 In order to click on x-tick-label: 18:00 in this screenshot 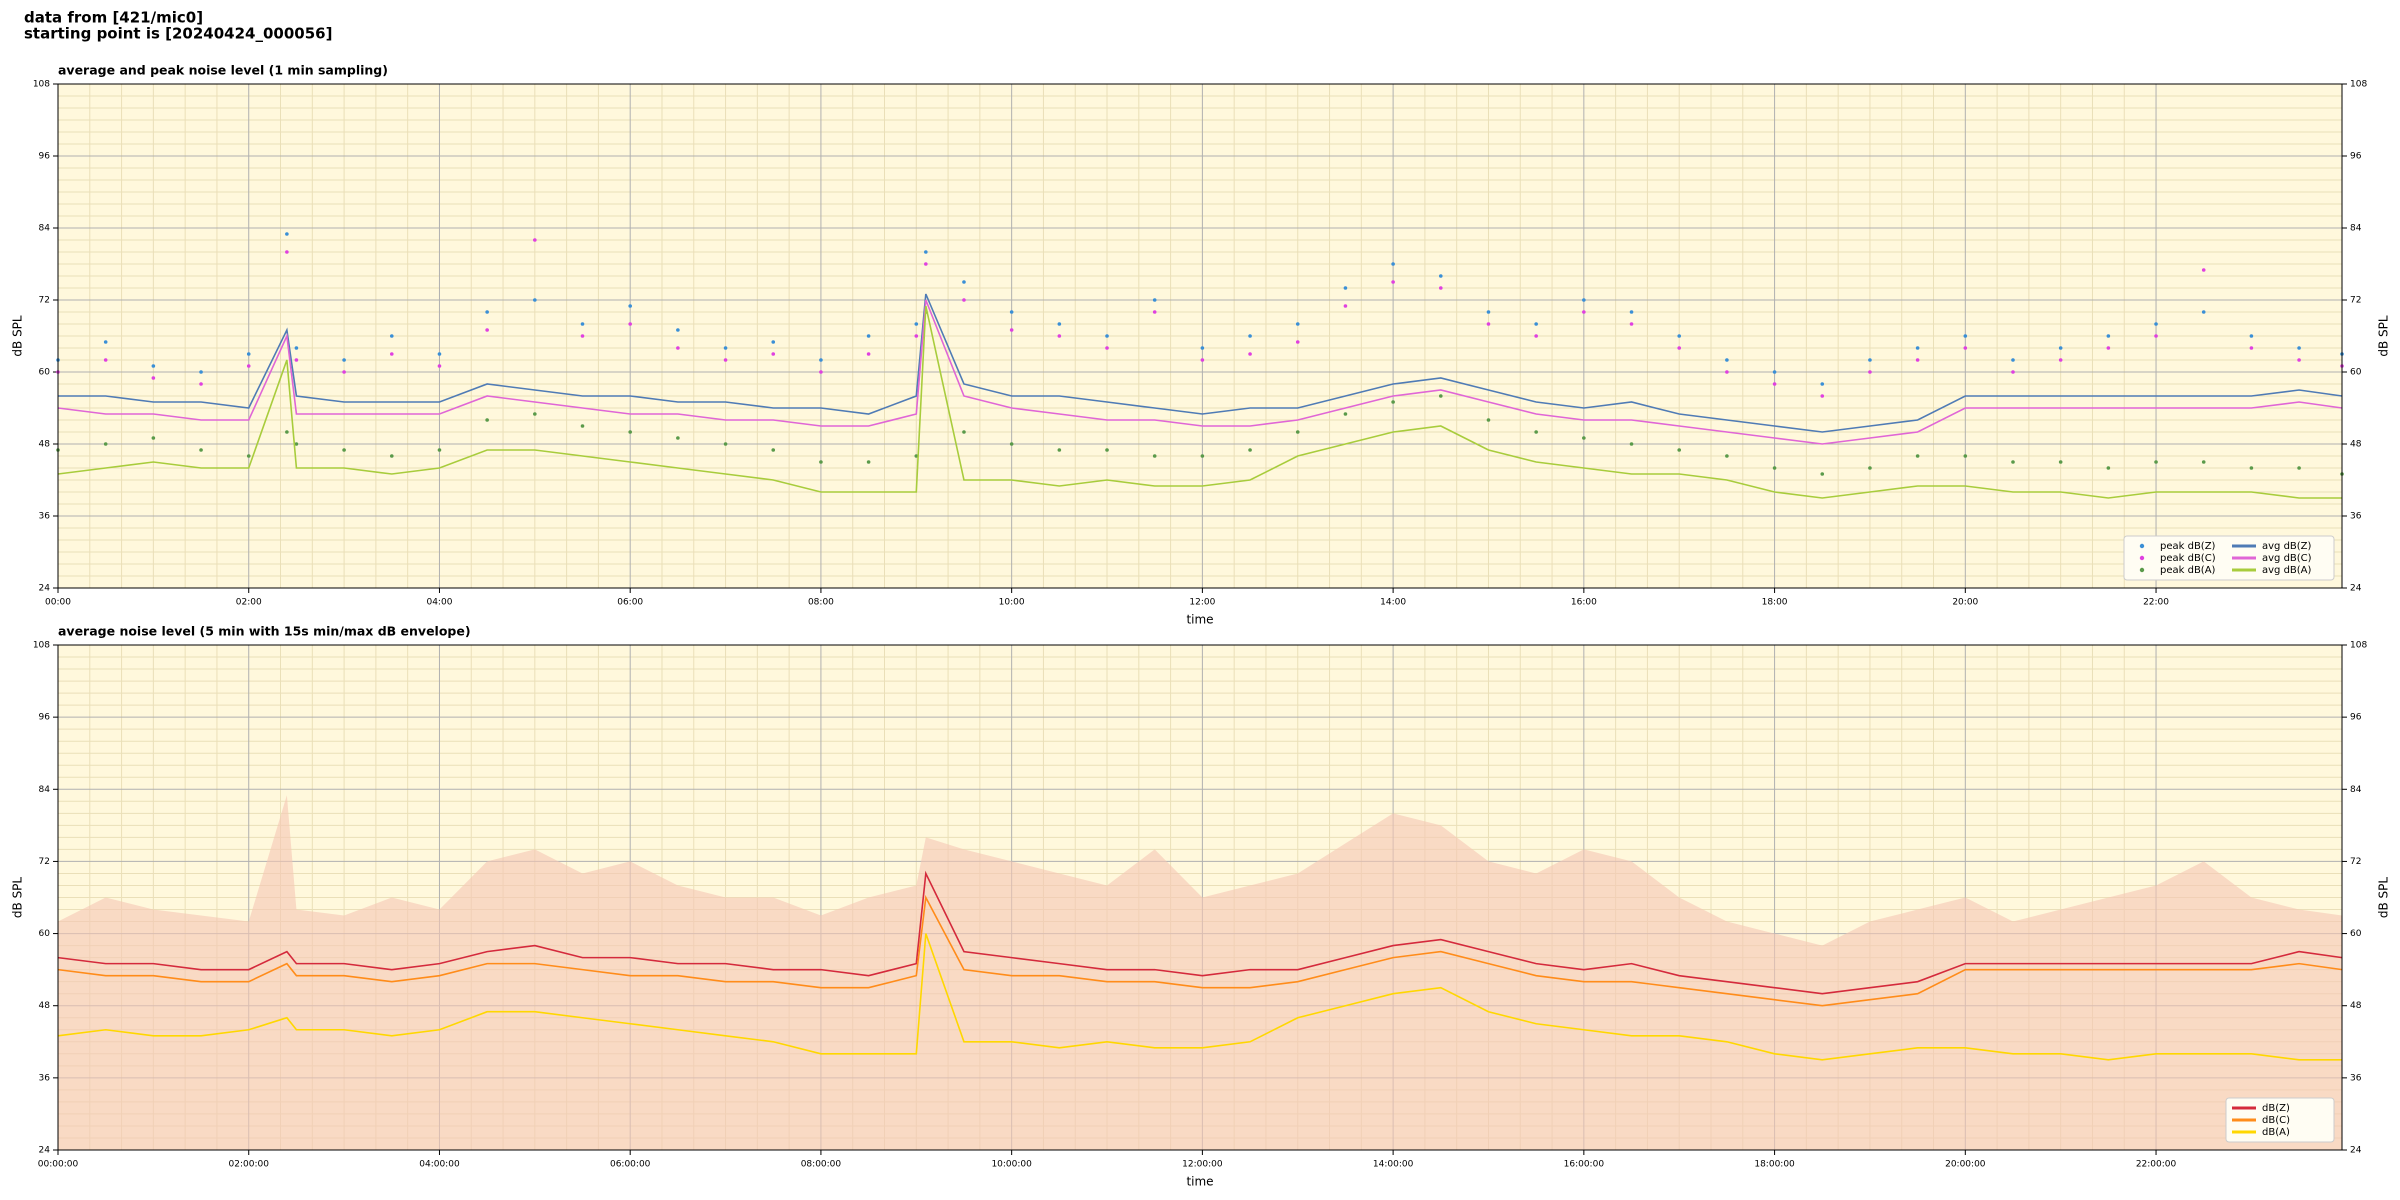, I will do `click(1775, 603)`.